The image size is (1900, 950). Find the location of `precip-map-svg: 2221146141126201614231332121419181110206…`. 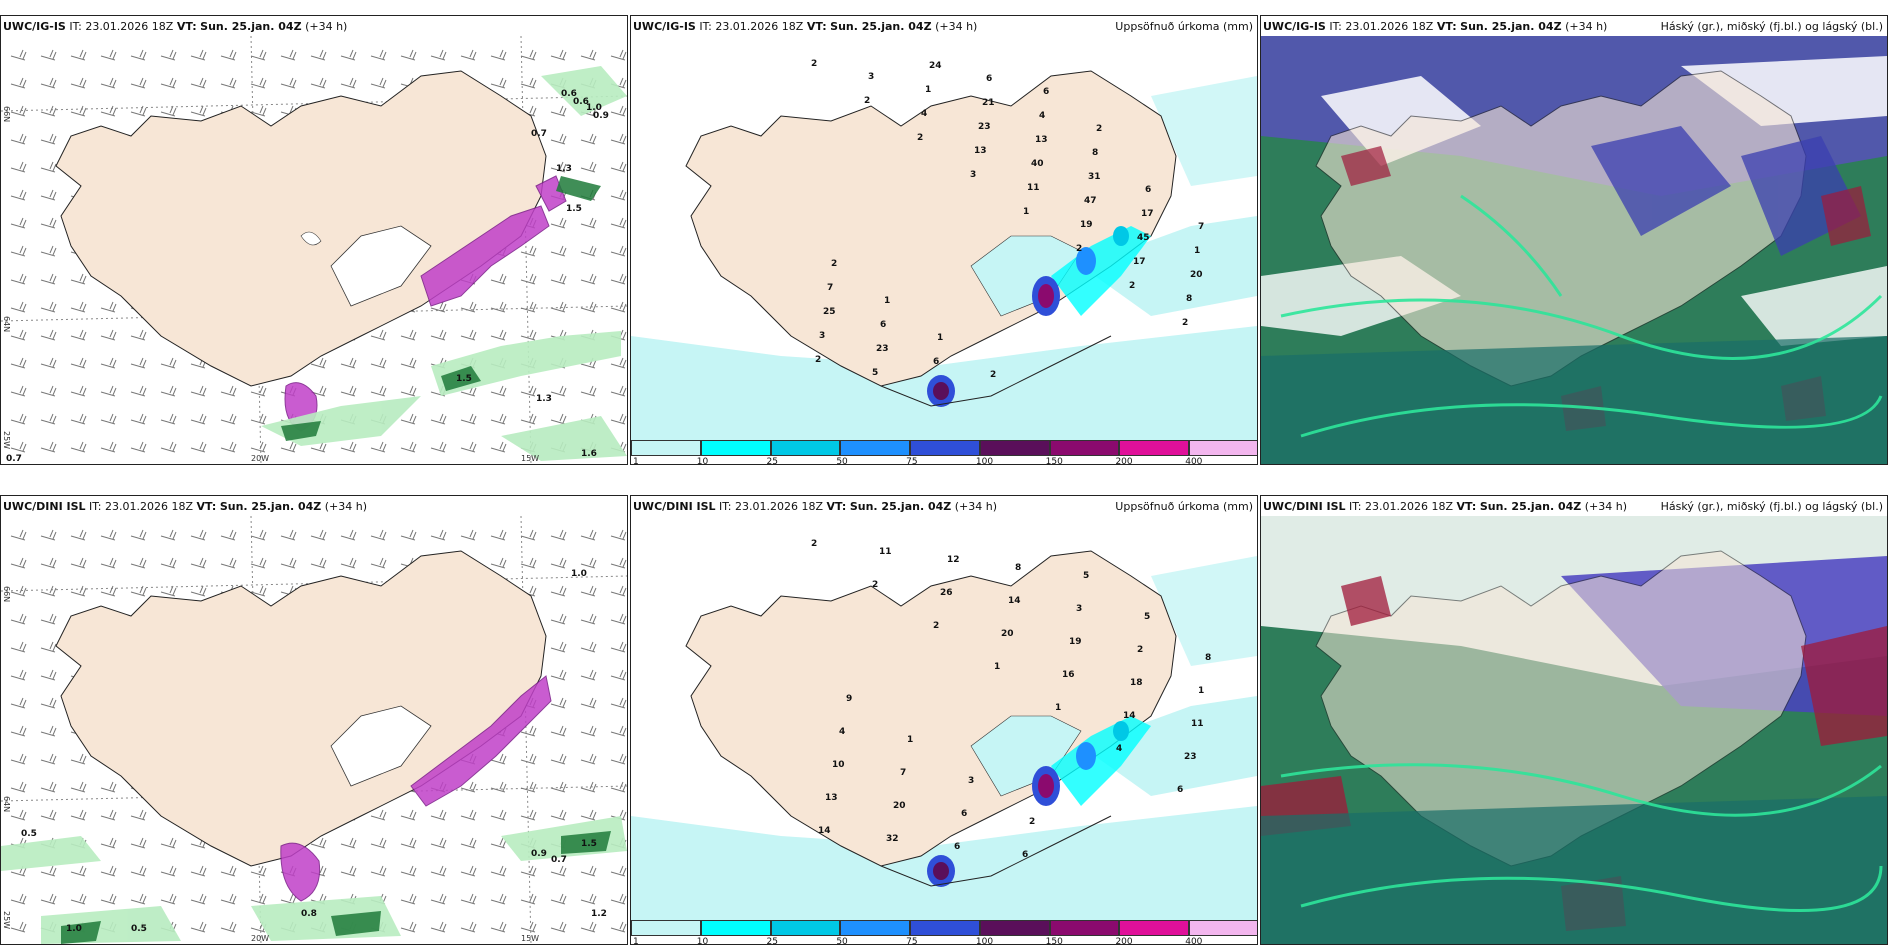

precip-map-svg: 2221146141126201614231332121419181110206… is located at coordinates (944, 729).